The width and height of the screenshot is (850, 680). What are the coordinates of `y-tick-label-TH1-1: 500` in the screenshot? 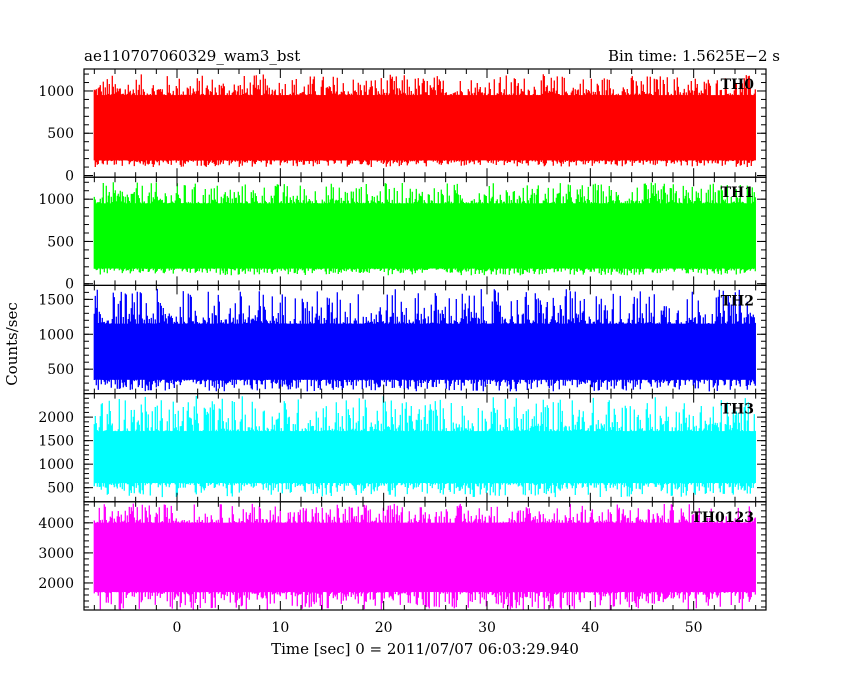 It's located at (60, 242).